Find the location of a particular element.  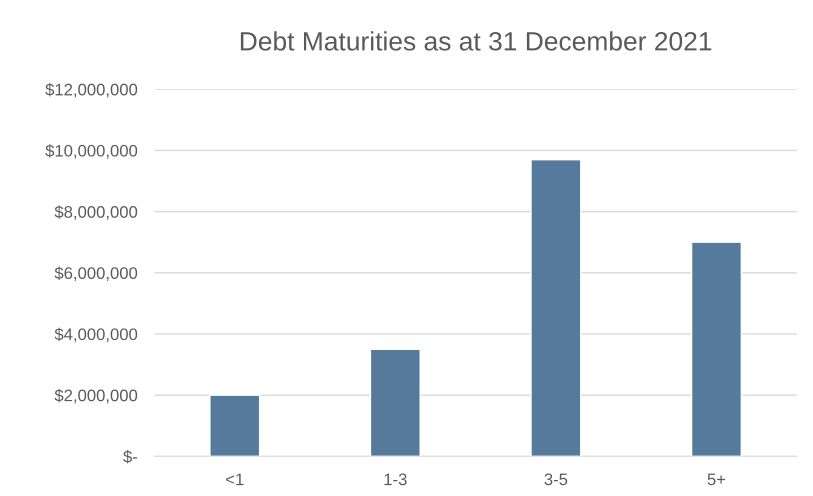

y-tick-label: $6,000,000 is located at coordinates (96, 273).